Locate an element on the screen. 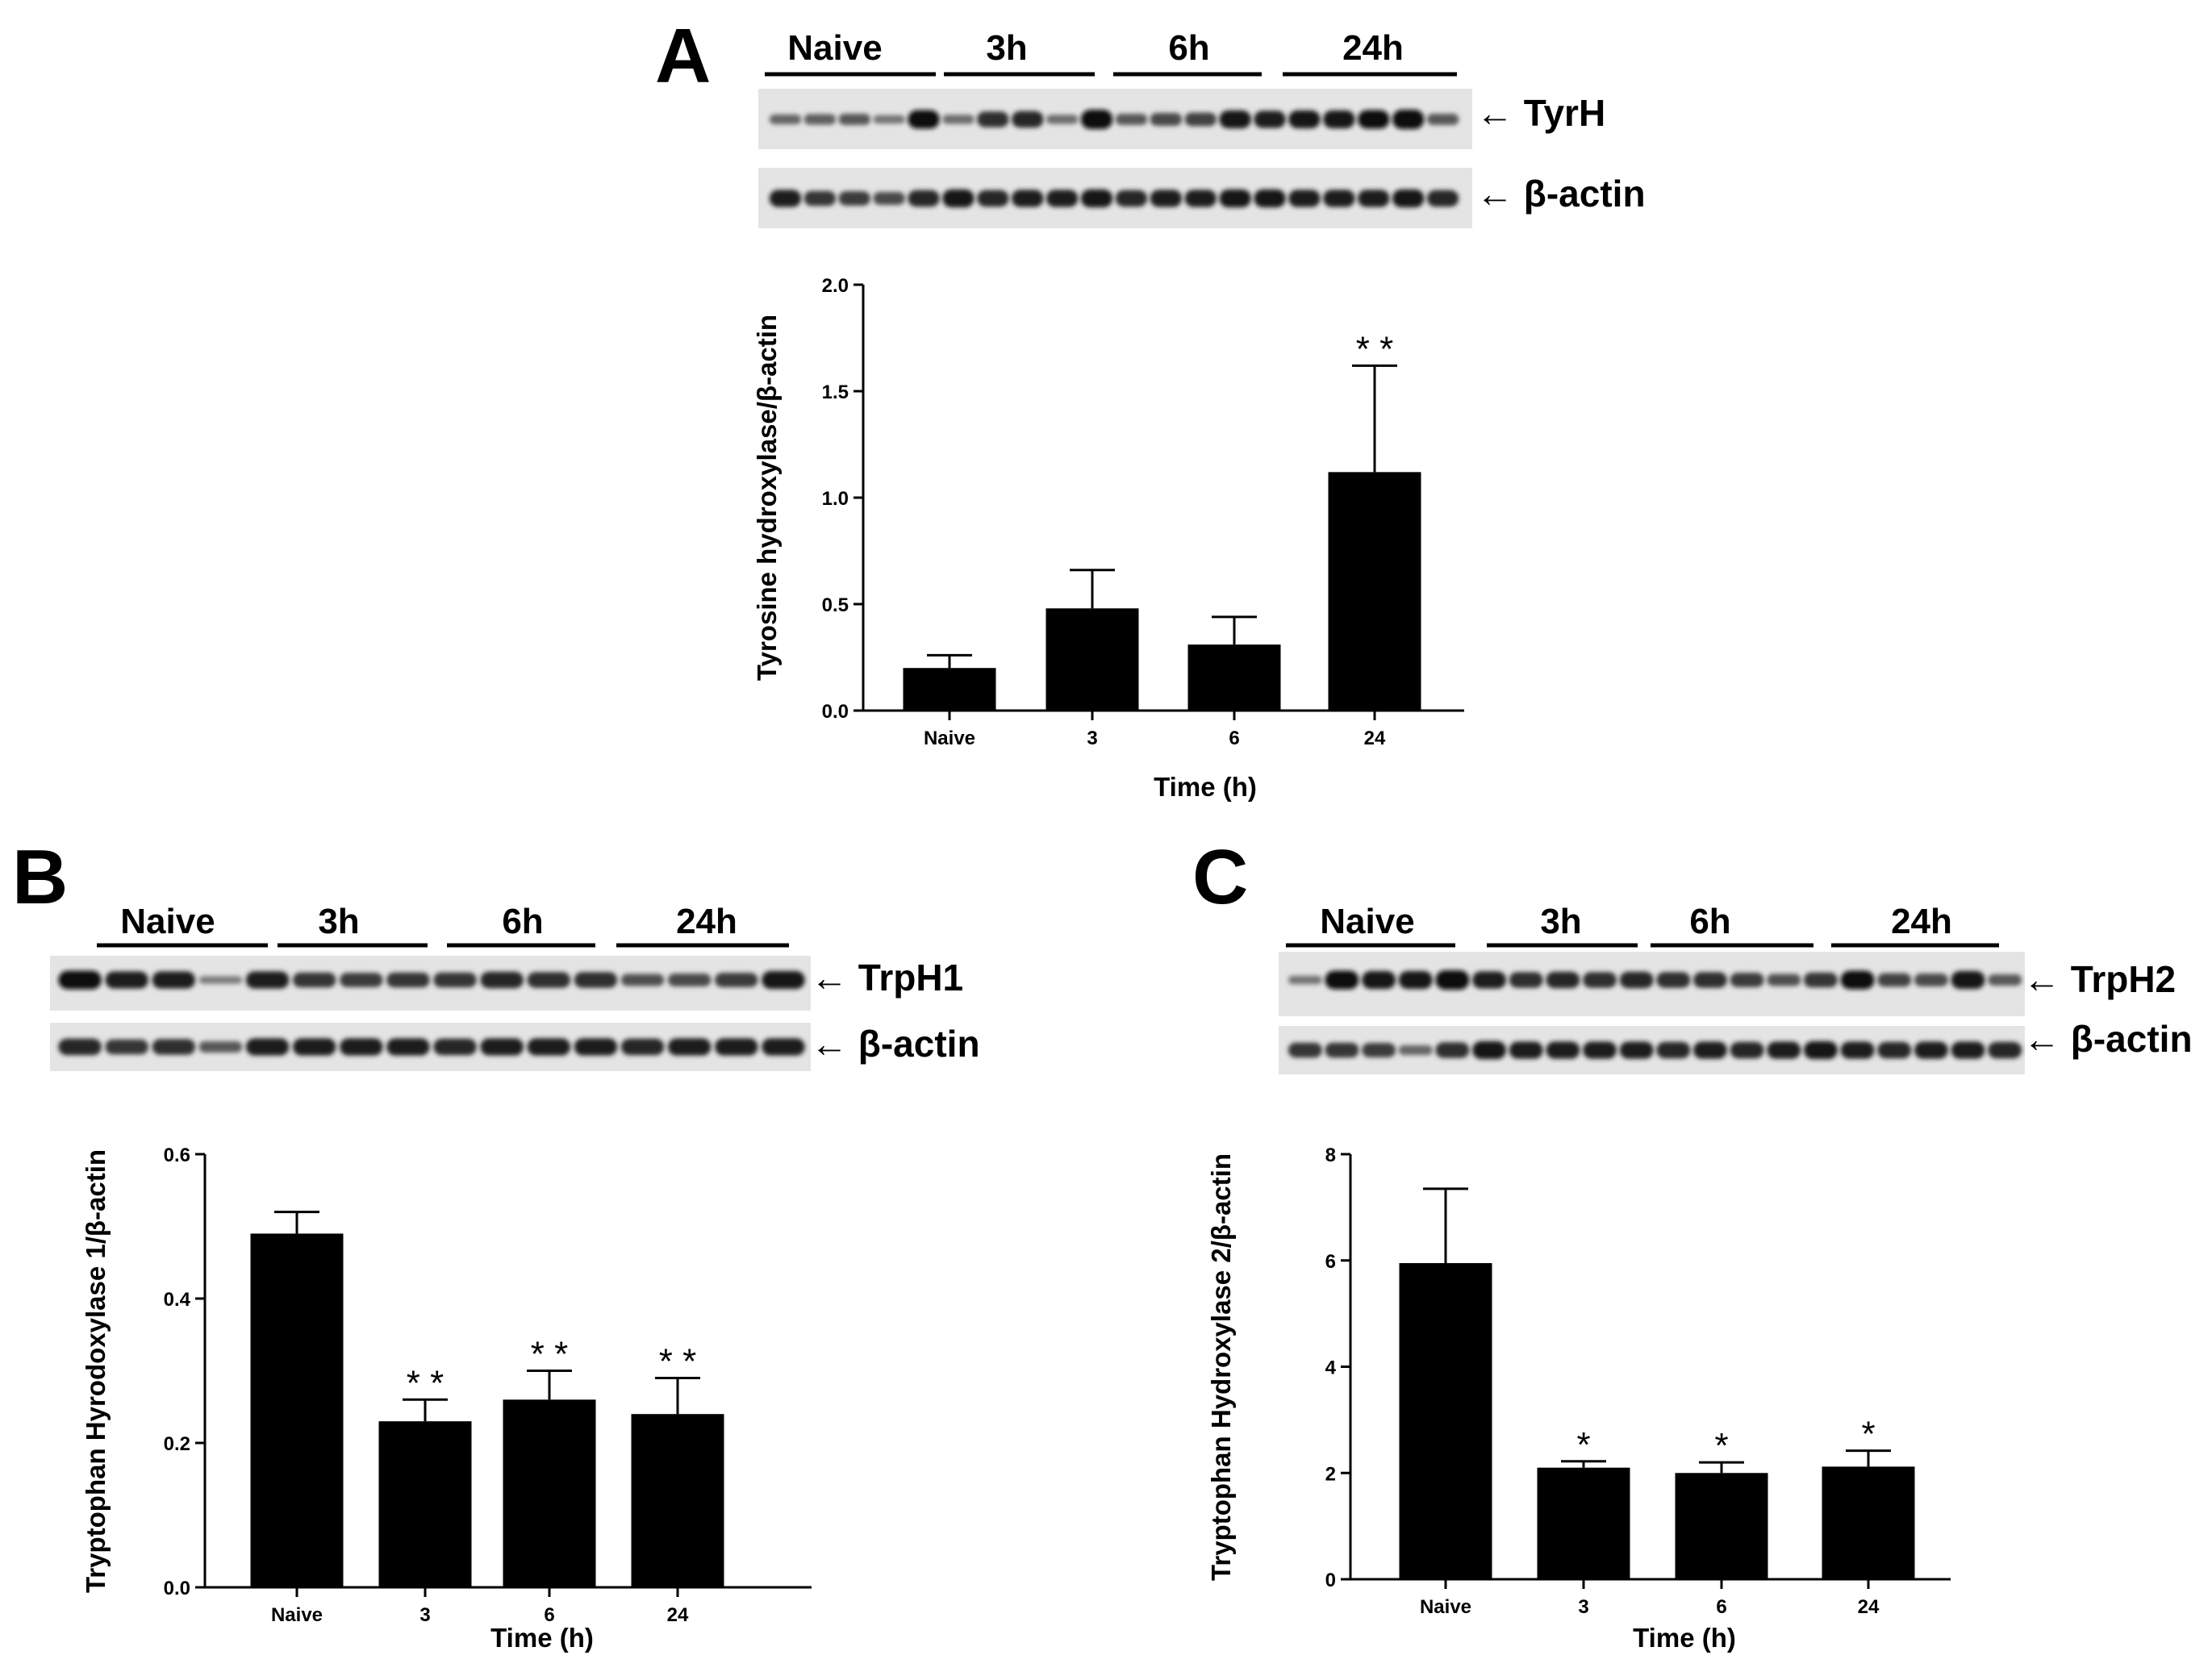 The height and width of the screenshot is (1672, 2212). y-tick-label: 0.6 is located at coordinates (177, 1155).